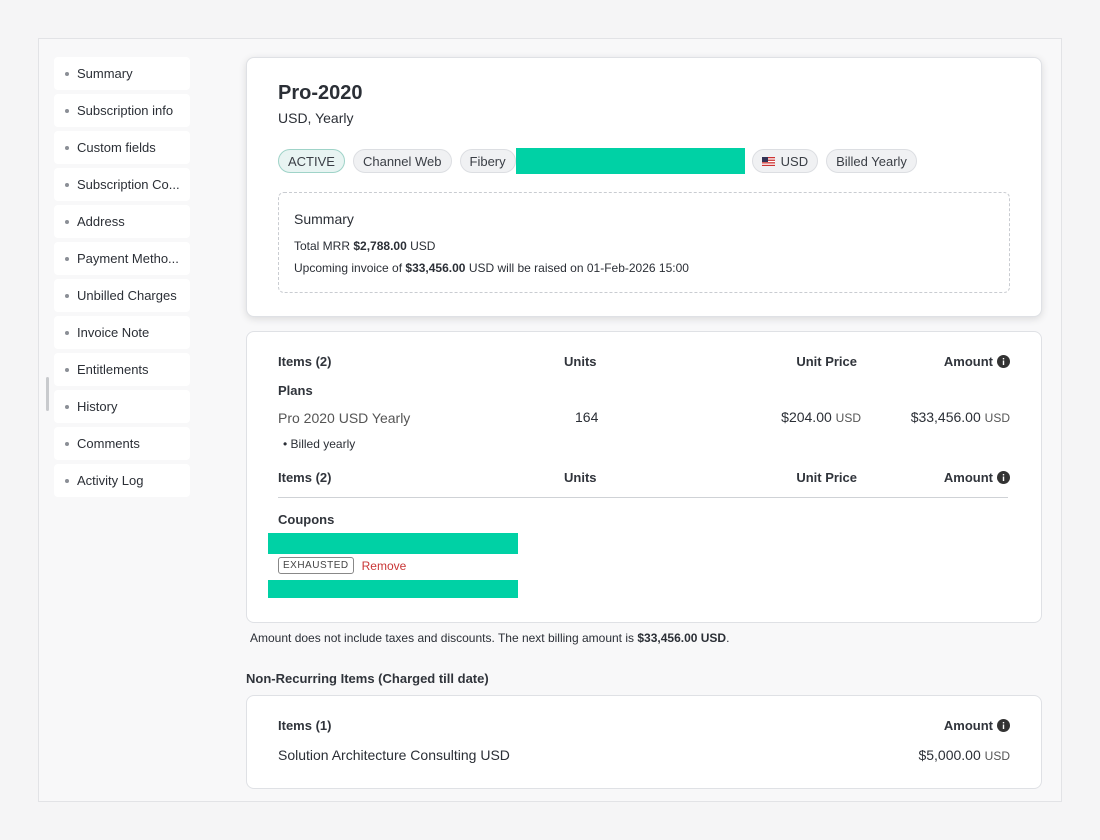 This screenshot has height=840, width=1100. I want to click on sidebar-item: Entitlements, so click(122, 369).